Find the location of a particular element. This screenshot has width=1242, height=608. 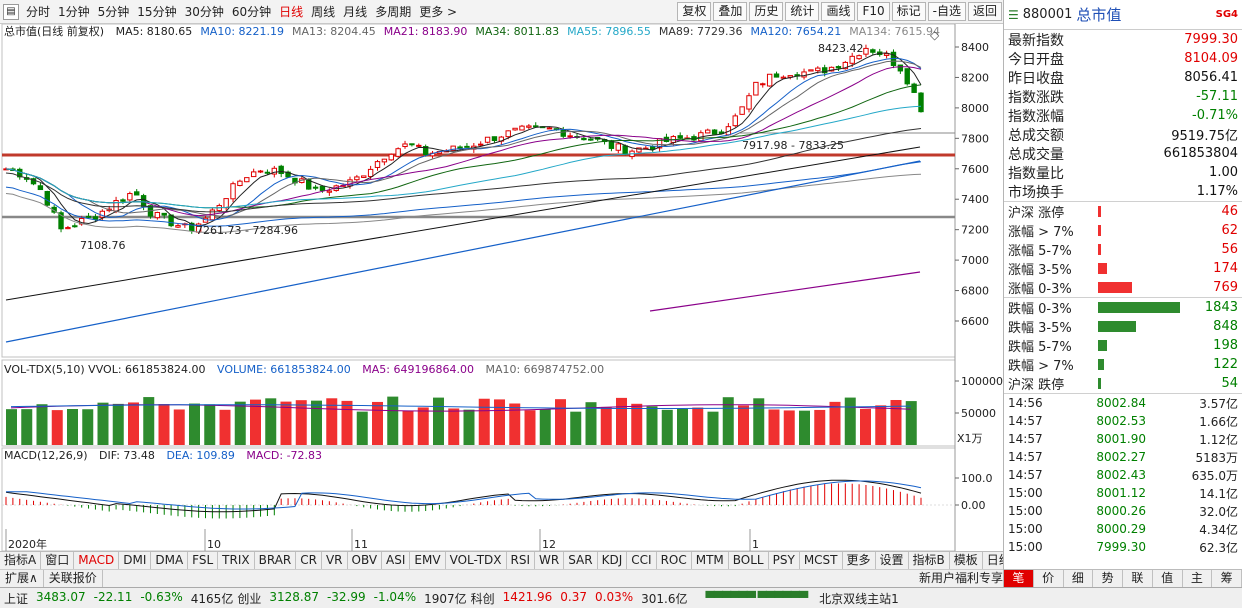

quote-tab: 筹 is located at coordinates (1227, 578).